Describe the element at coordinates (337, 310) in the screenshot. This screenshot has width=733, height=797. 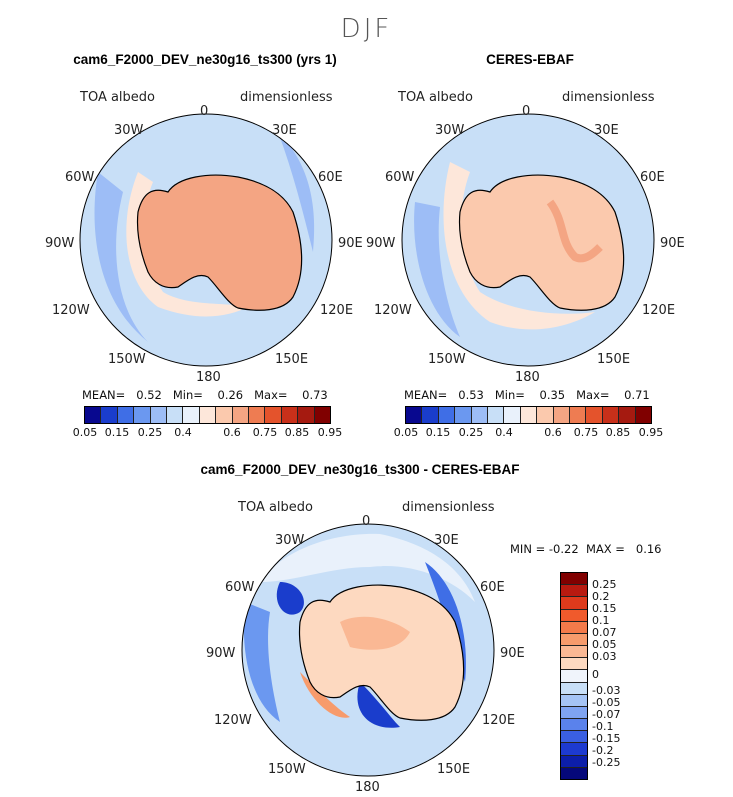
I see `model-lon-120e: 120E` at that location.